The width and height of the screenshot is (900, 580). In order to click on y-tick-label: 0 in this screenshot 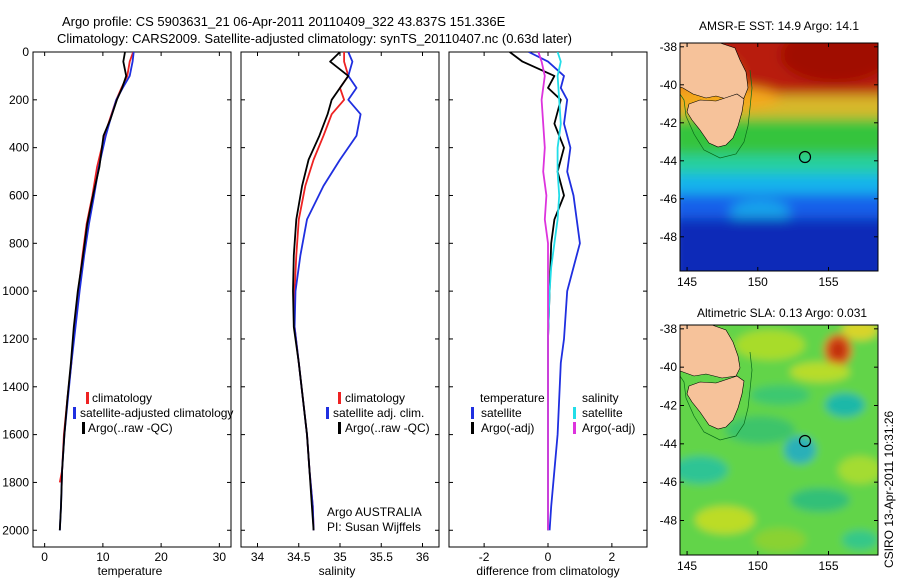, I will do `click(25, 52)`.